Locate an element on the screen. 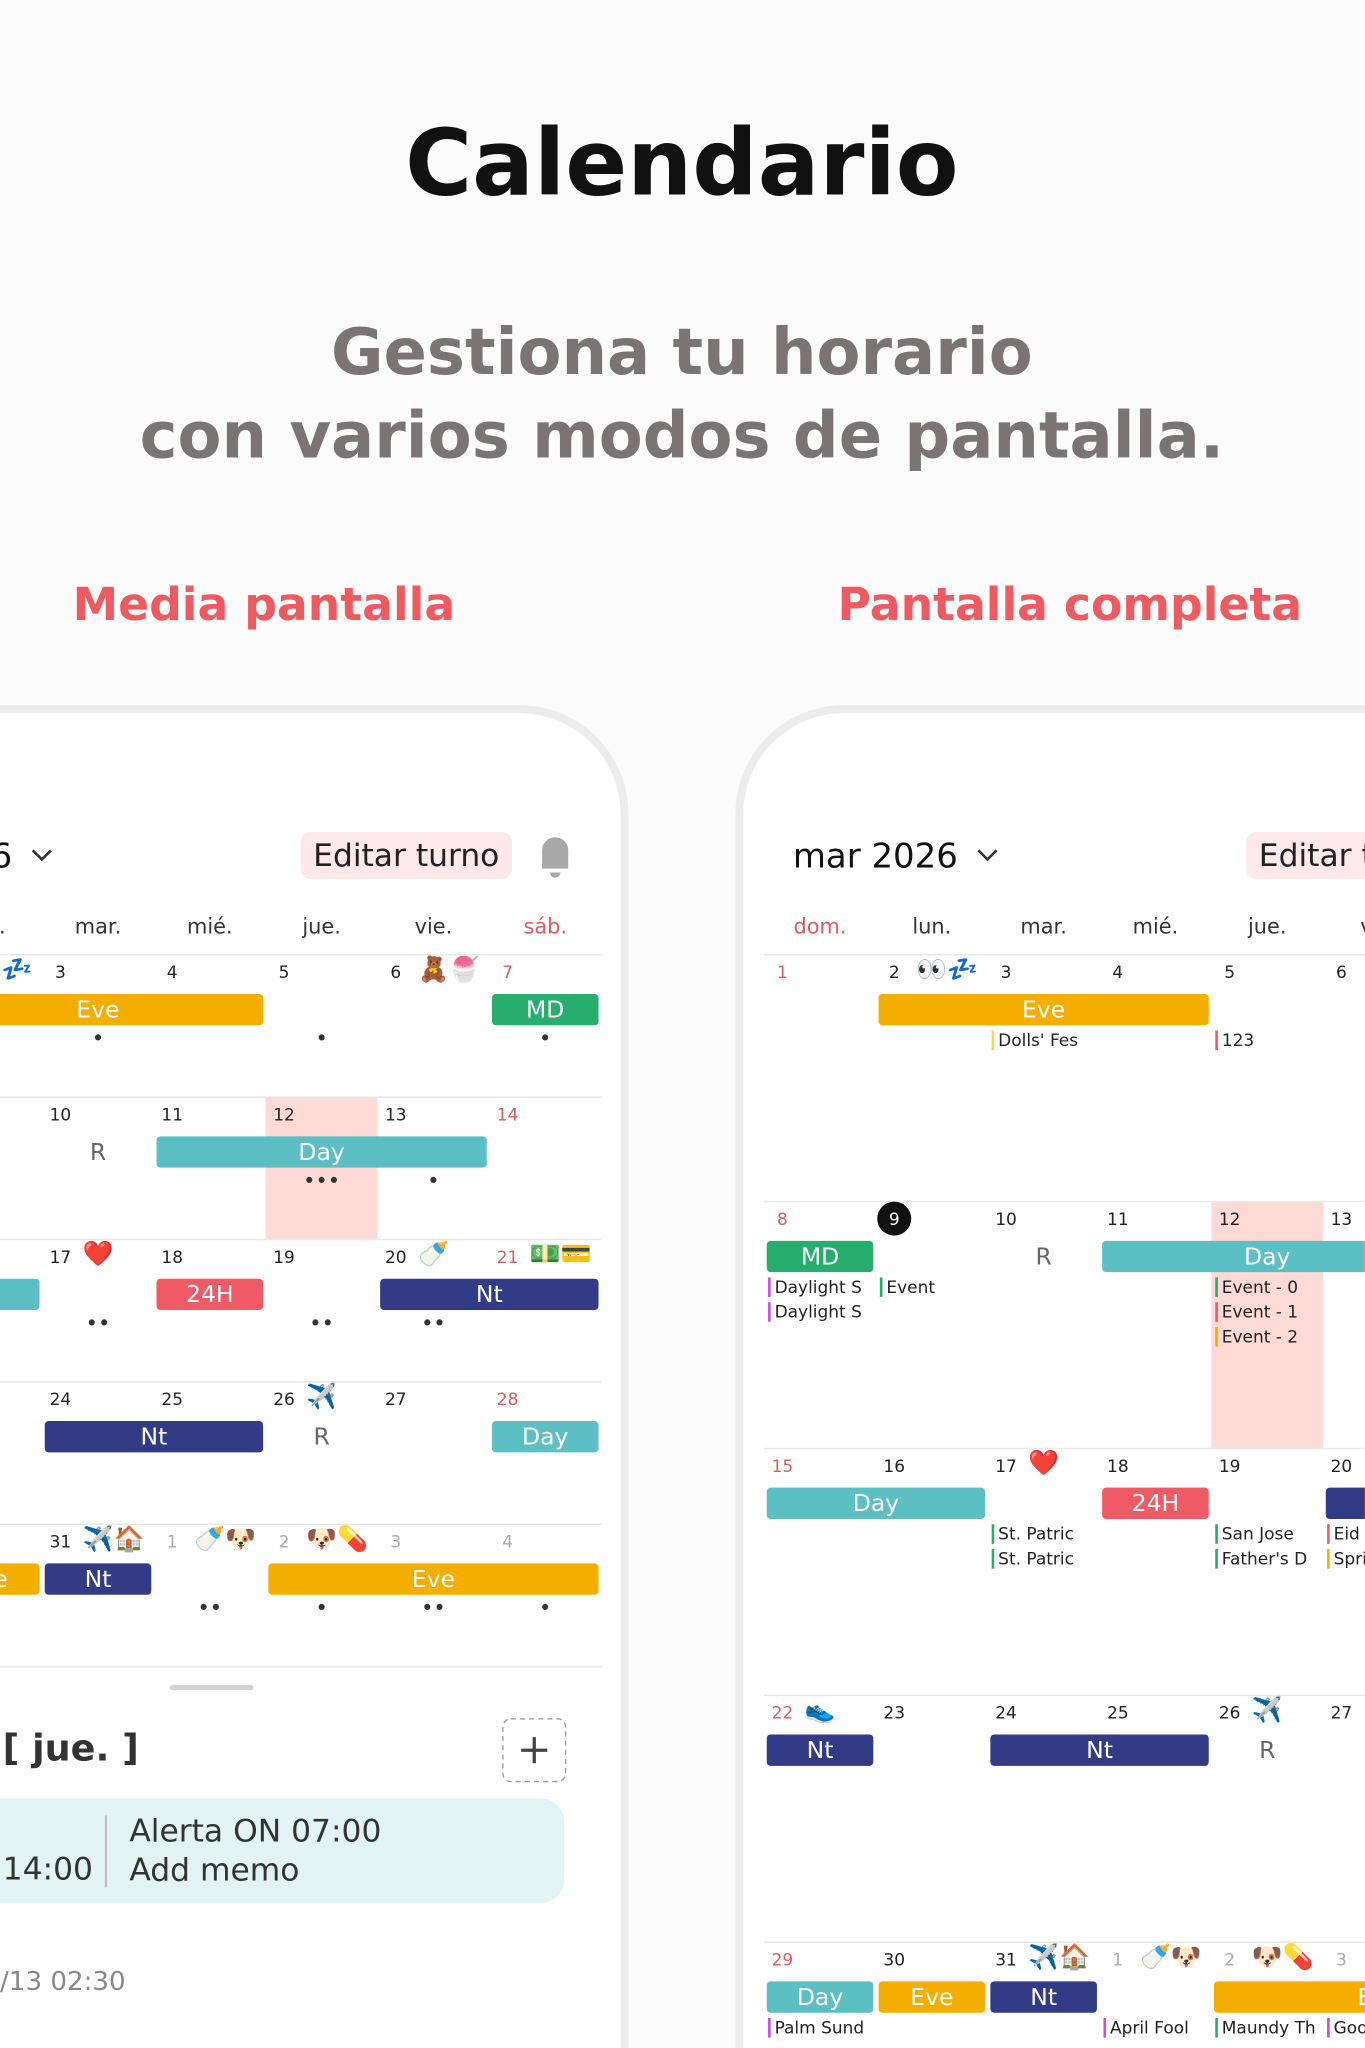  day-number: 22 is located at coordinates (783, 1714).